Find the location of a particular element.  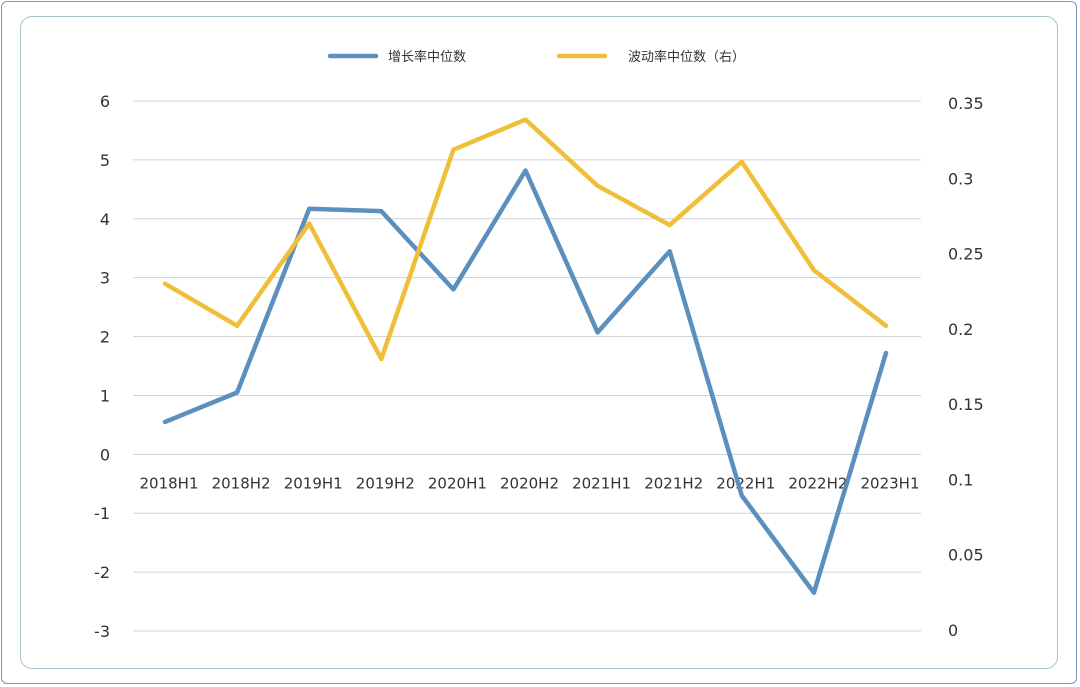

right-tick-label: 0.25 is located at coordinates (966, 254).